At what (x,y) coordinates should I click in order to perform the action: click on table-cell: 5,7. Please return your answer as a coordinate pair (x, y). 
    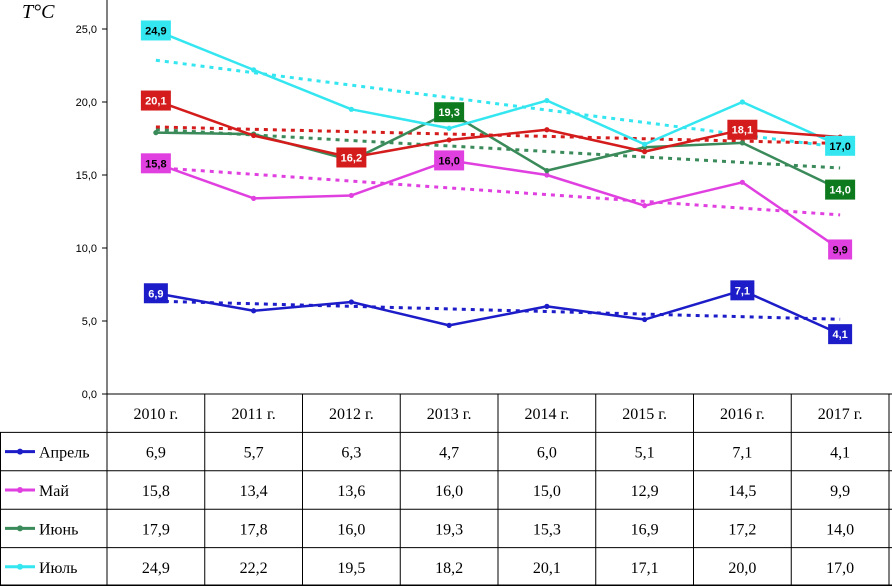
    Looking at the image, I should click on (254, 453).